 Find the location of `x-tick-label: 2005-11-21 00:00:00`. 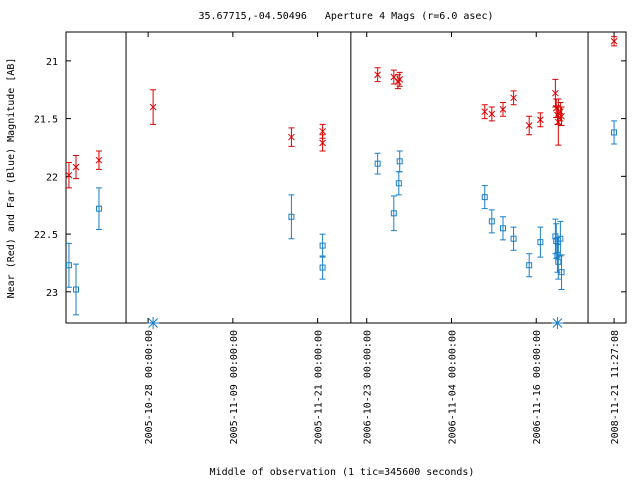

x-tick-label: 2005-11-21 00:00:00 is located at coordinates (319, 387).